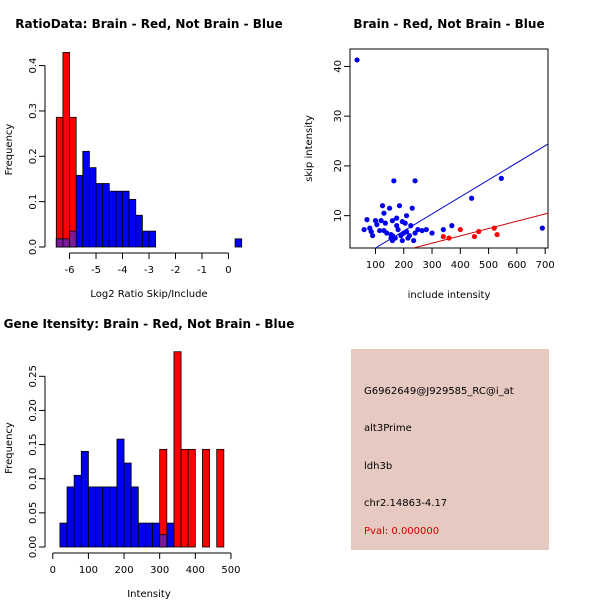 This screenshot has width=600, height=600. What do you see at coordinates (148, 294) in the screenshot?
I see `ratio-xlabel: Log2 Ratio Skip/Include` at bounding box center [148, 294].